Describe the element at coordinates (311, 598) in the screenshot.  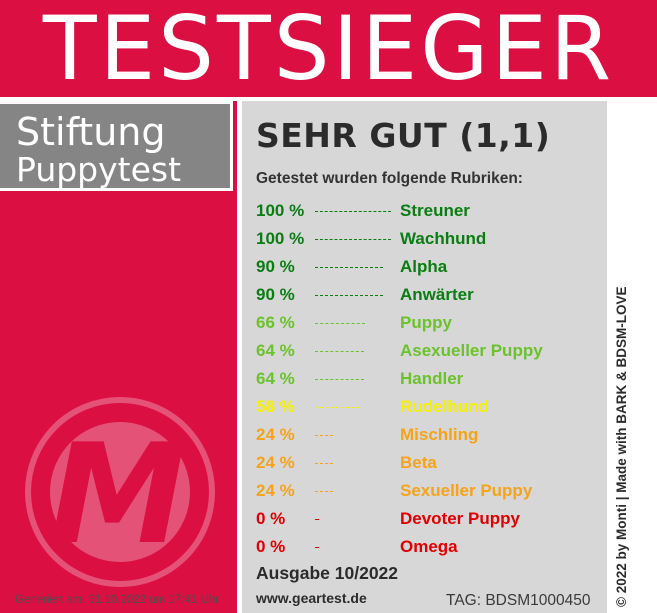
I see `website-text: www.geartest.de` at that location.